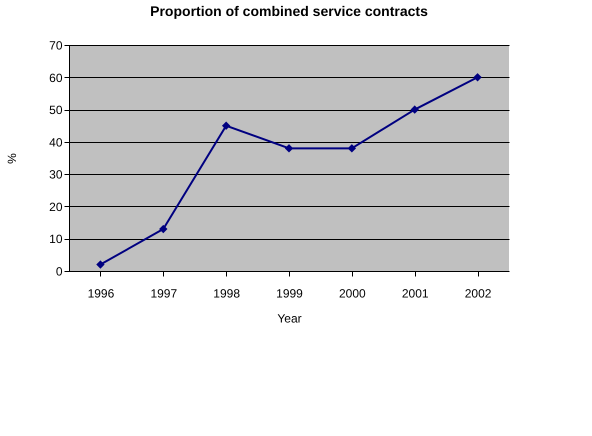 The width and height of the screenshot is (592, 436). What do you see at coordinates (290, 293) in the screenshot?
I see `x-tick-label: 1999` at bounding box center [290, 293].